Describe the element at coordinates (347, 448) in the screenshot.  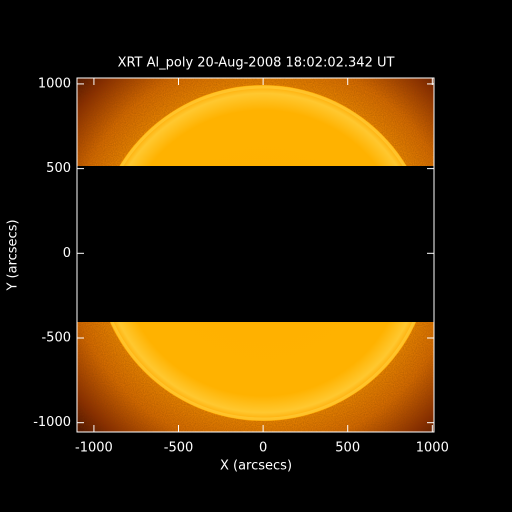
I see `x-tick-label: 500` at that location.